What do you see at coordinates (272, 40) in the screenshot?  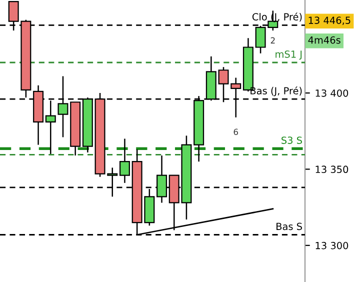 I see `annotation: 2` at bounding box center [272, 40].